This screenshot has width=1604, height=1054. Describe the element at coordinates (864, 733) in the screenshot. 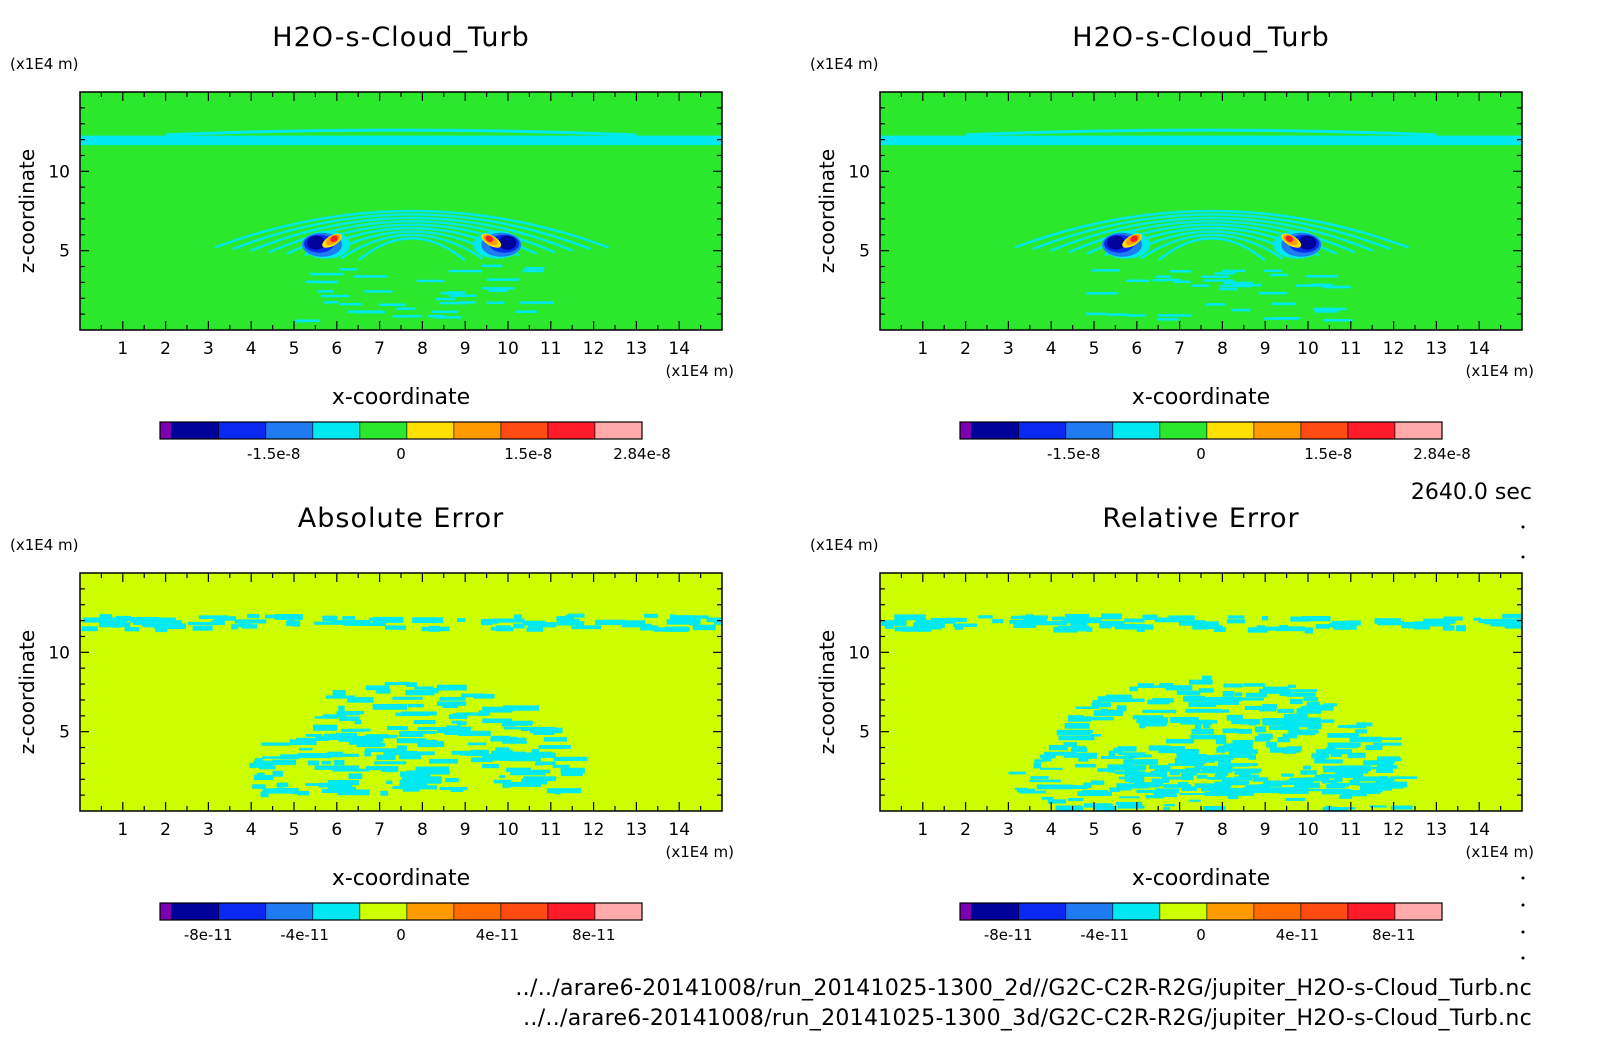

I see `y-tick-label: 5` at that location.